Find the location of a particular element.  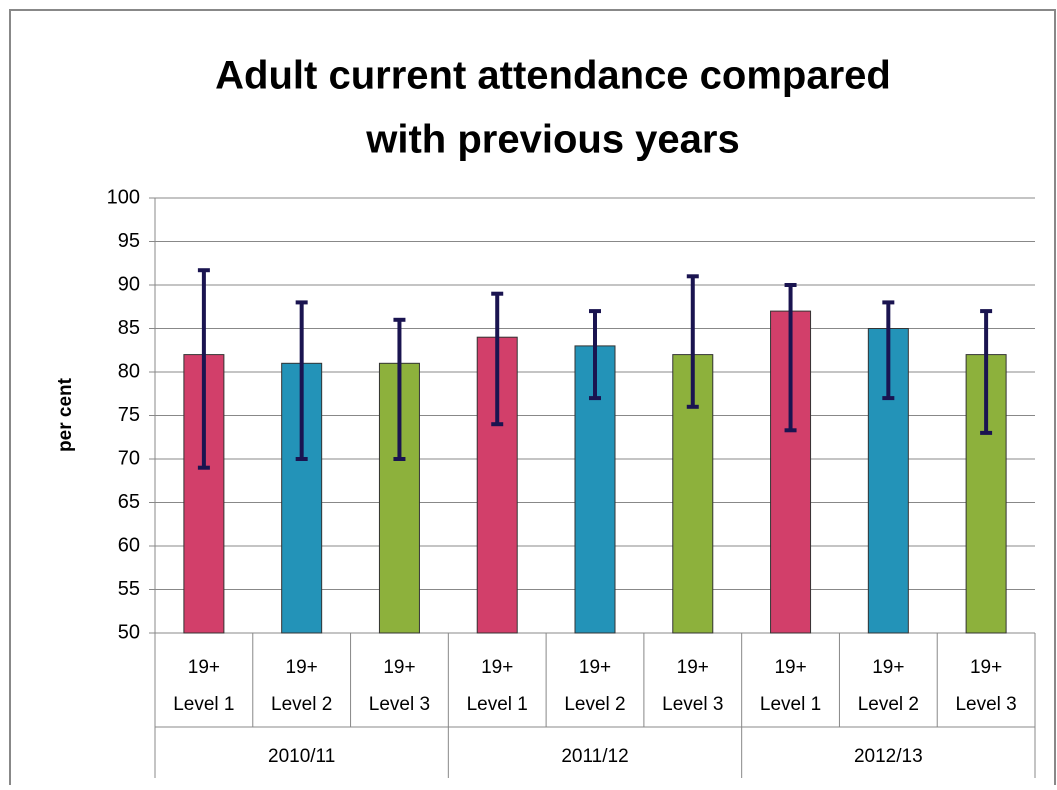

y-tick-label: 100 is located at coordinates (123, 197).